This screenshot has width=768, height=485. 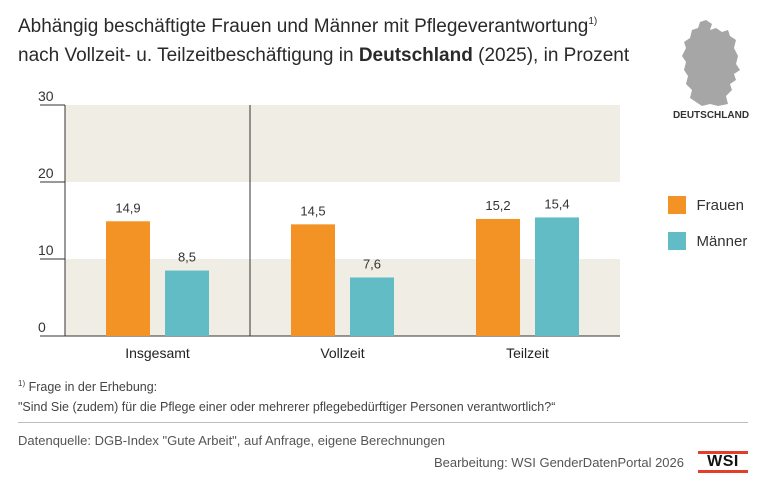 I want to click on data-label: 14,9, so click(x=127, y=207).